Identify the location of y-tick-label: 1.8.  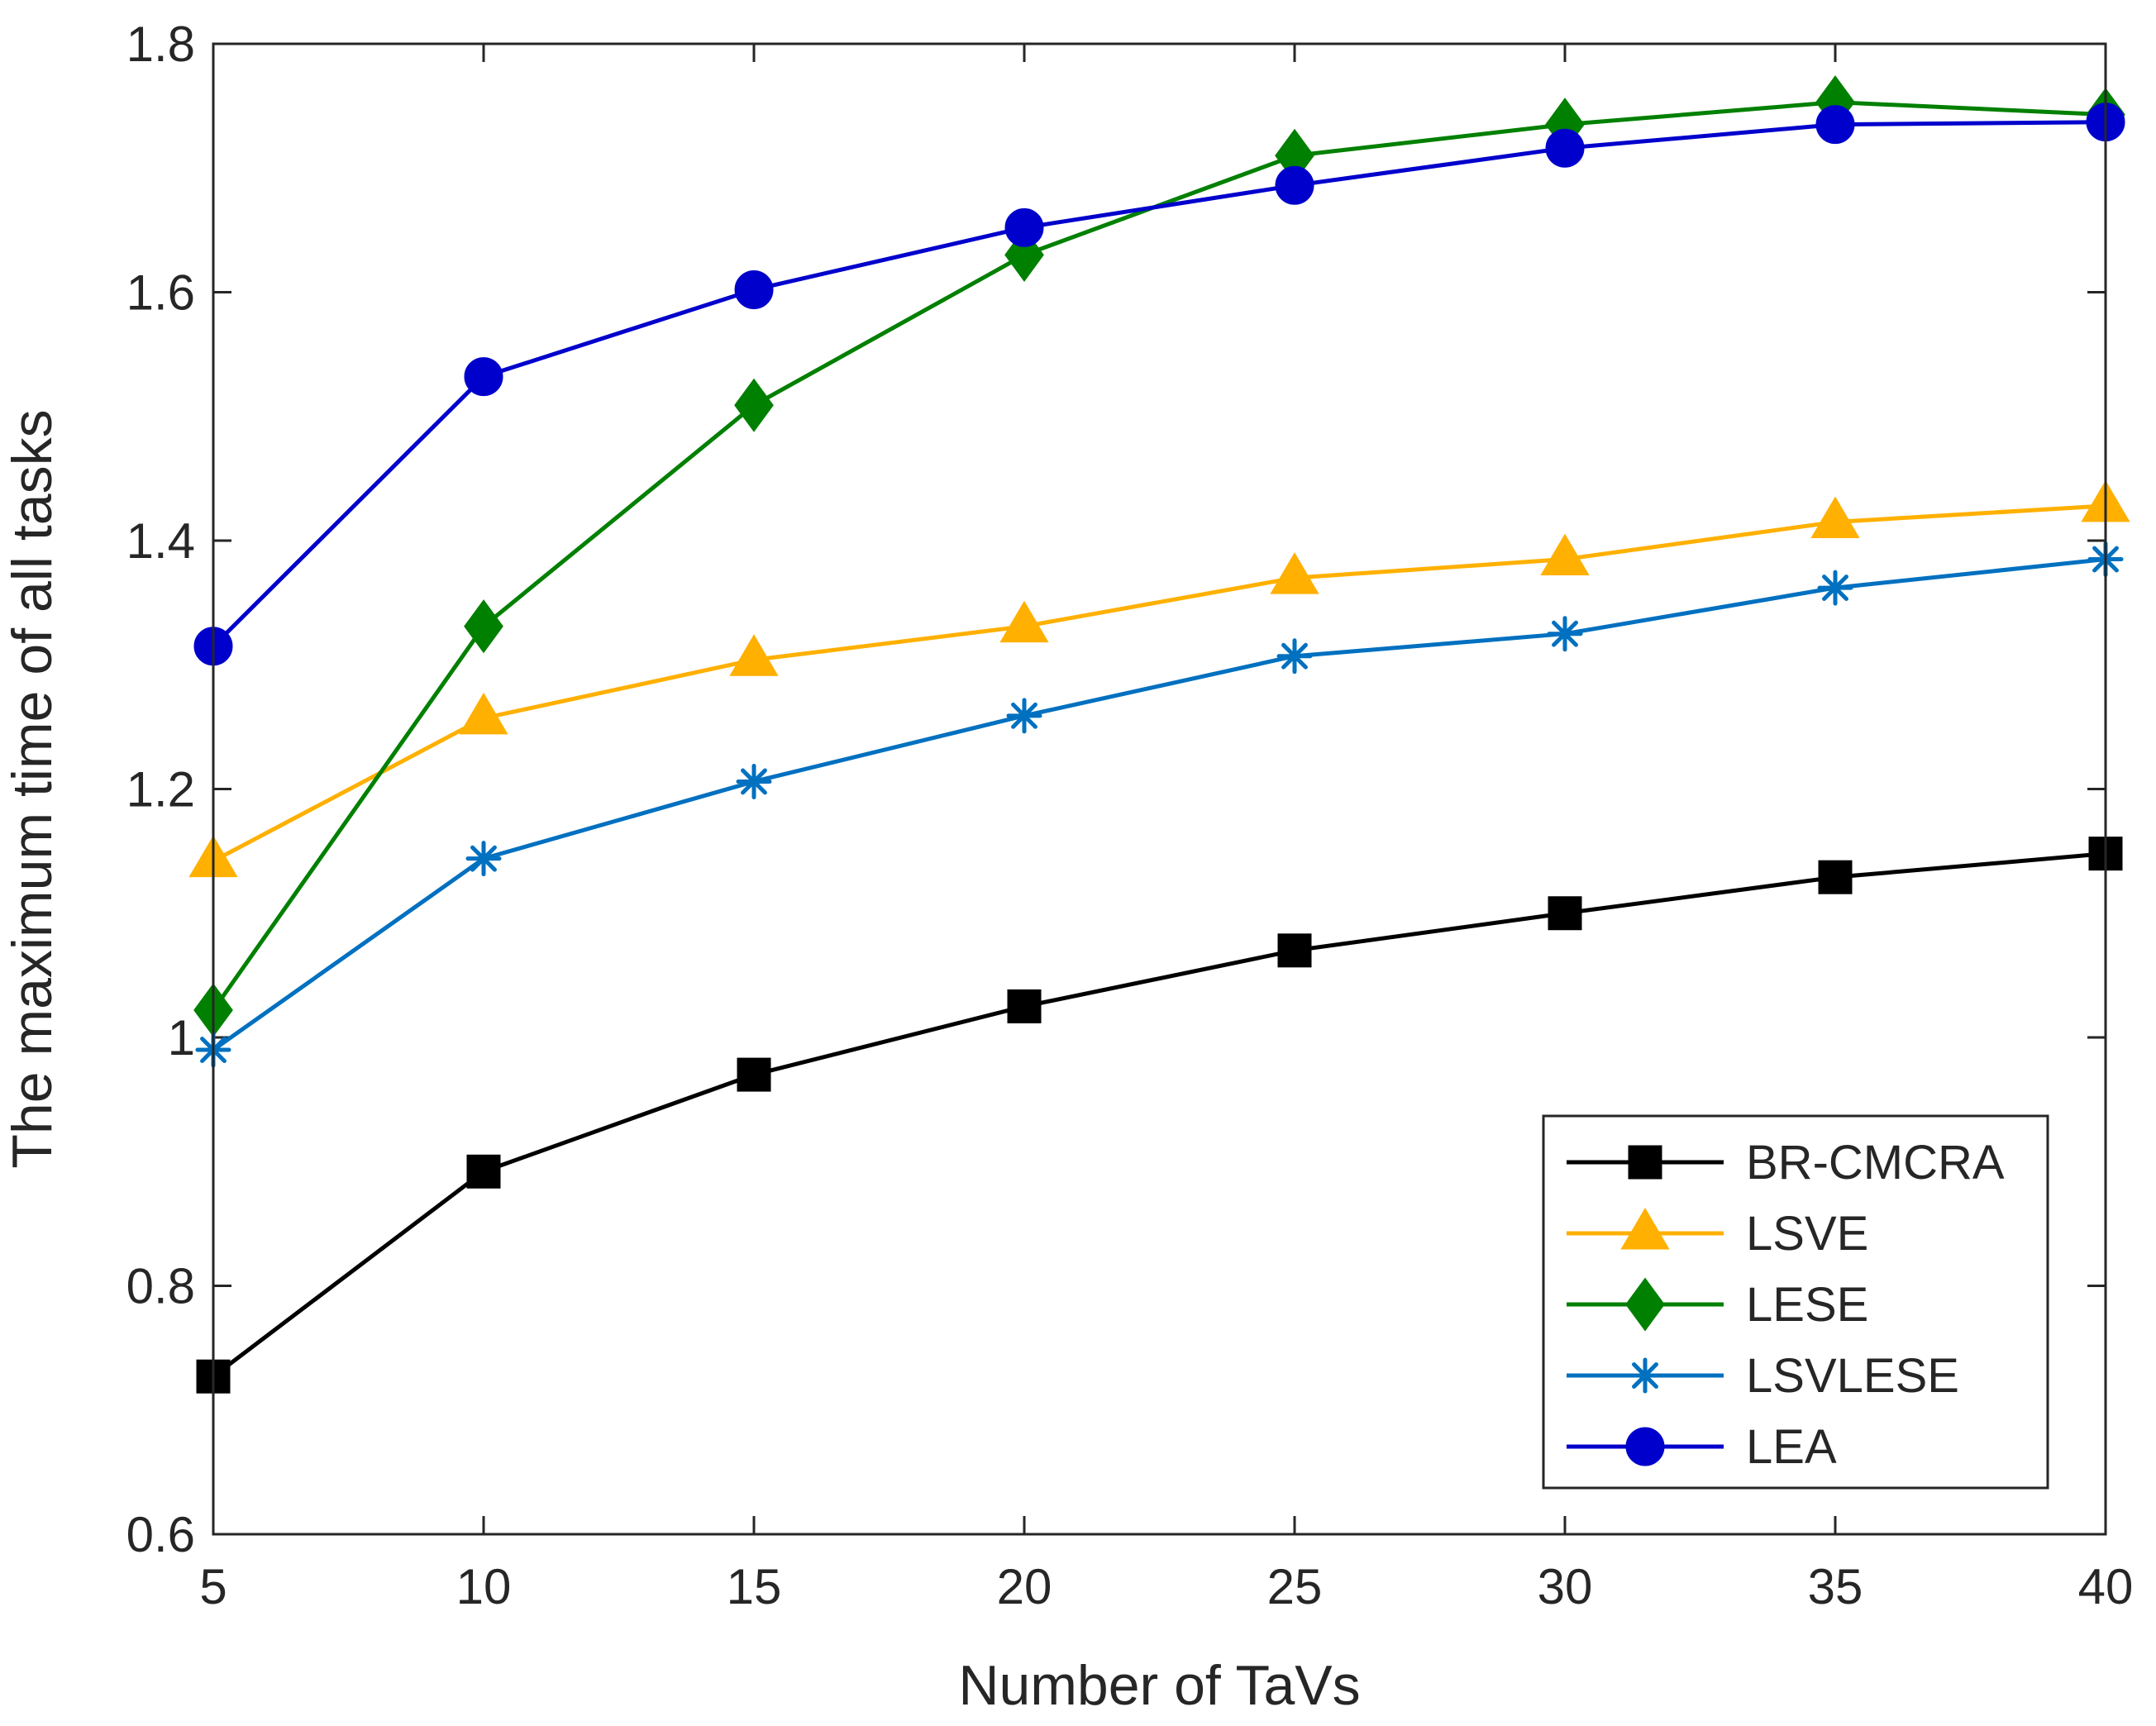
(160, 44).